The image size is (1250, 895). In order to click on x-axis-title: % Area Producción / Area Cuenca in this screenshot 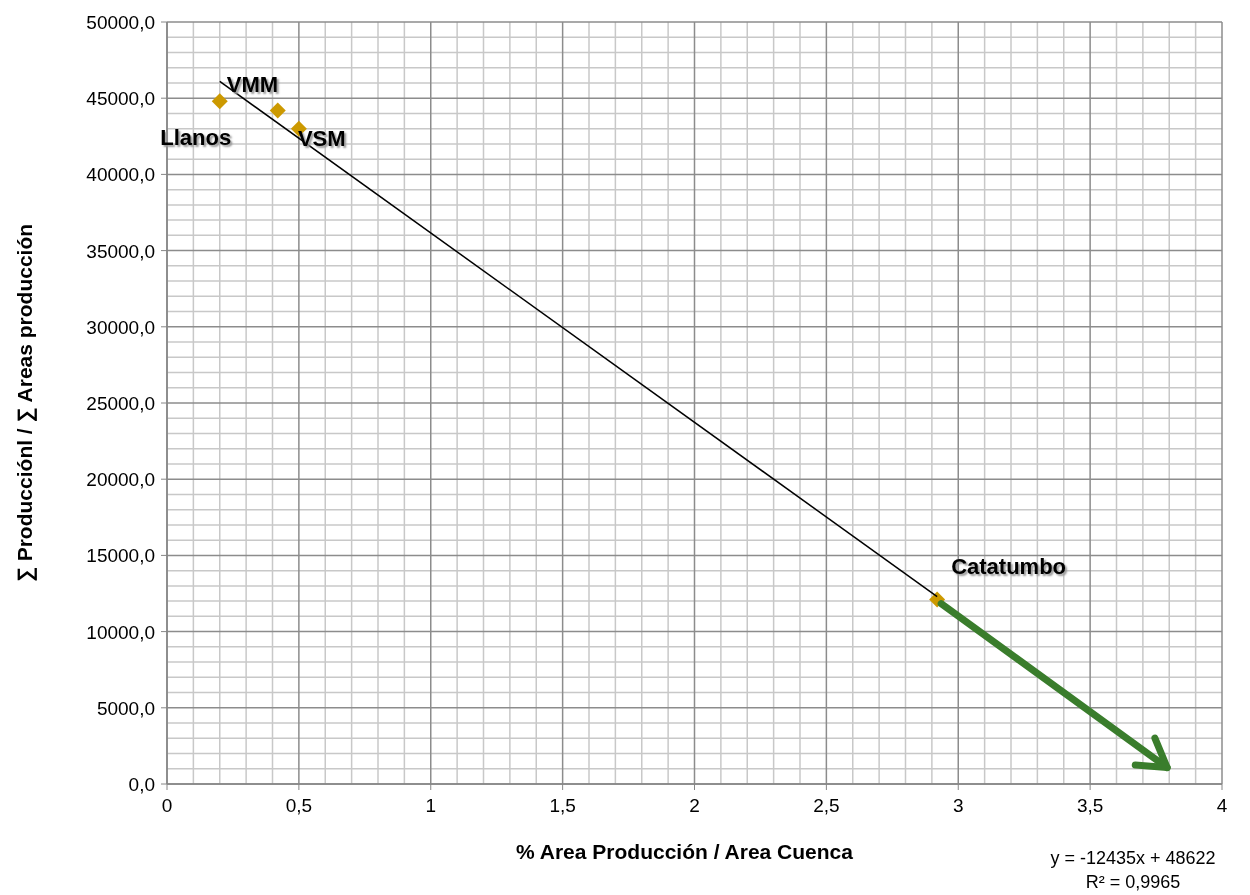, I will do `click(685, 851)`.